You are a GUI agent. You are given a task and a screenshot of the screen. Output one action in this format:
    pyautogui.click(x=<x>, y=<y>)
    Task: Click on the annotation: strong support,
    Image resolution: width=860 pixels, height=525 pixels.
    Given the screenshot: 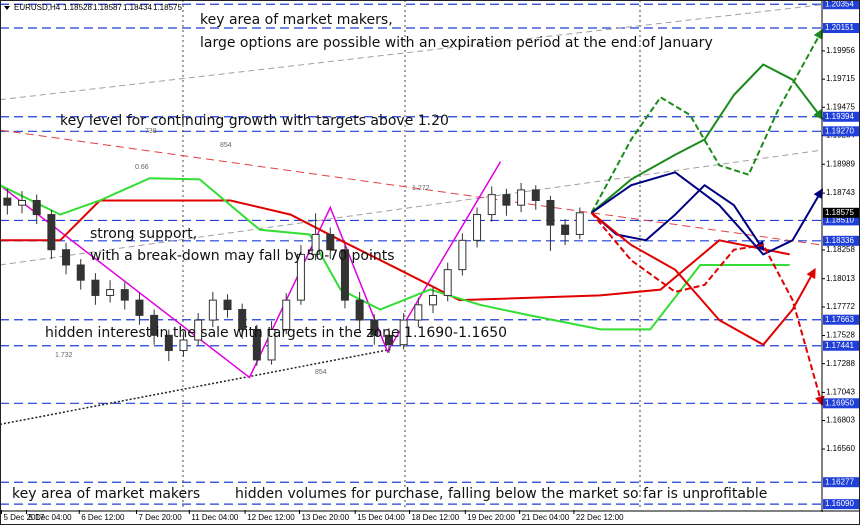 What is the action you would take?
    pyautogui.click(x=143, y=234)
    